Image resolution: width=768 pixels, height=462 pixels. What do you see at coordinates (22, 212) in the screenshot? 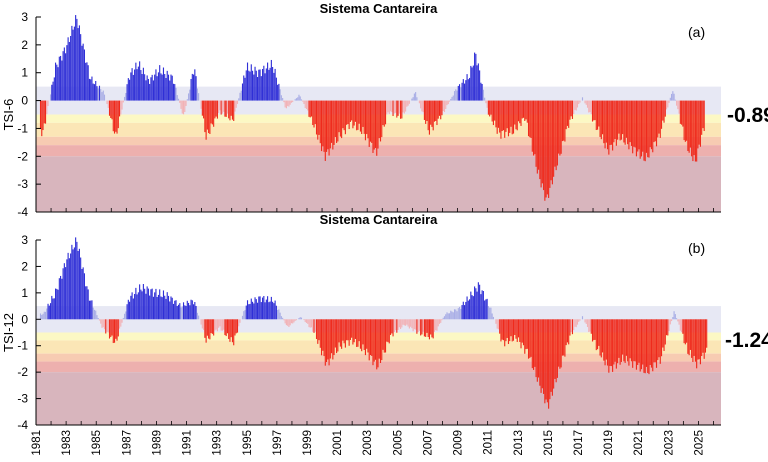
I see `y-tick-label: -4` at bounding box center [22, 212].